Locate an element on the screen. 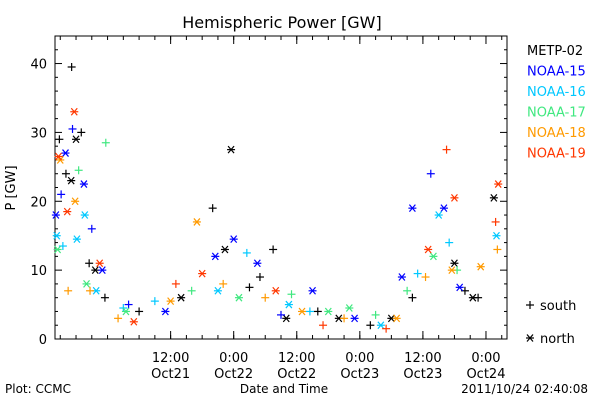 The width and height of the screenshot is (600, 400). marker-key-label: north is located at coordinates (557, 339).